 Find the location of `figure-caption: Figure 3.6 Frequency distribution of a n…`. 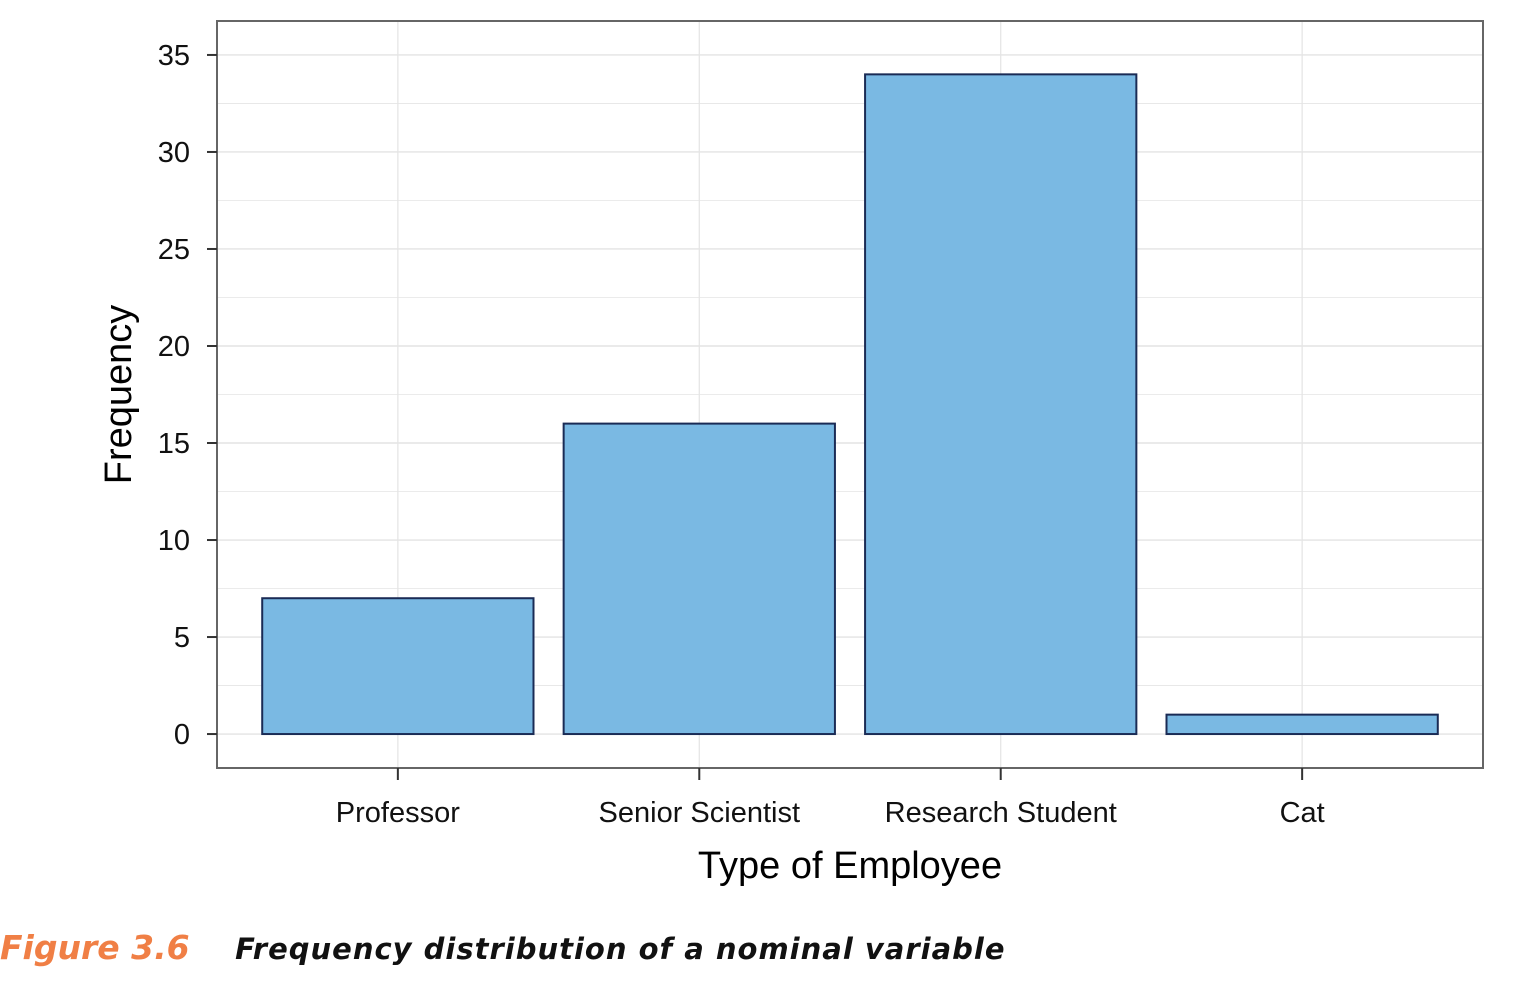

figure-caption: Figure 3.6 Frequency distribution of a n… is located at coordinates (503, 947).